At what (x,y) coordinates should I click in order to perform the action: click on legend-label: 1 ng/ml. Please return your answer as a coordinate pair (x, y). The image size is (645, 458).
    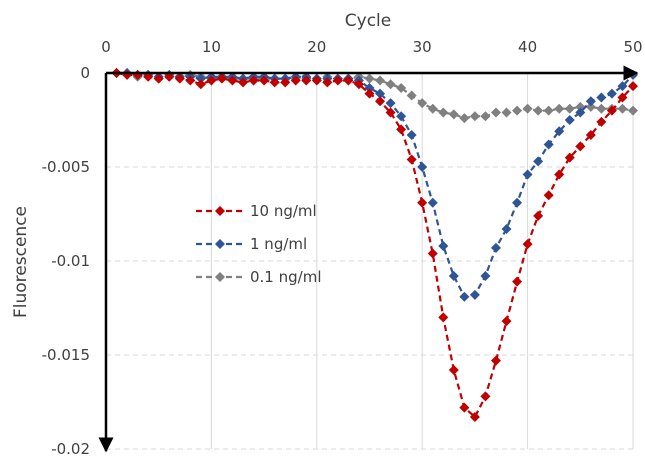
    Looking at the image, I should click on (278, 244).